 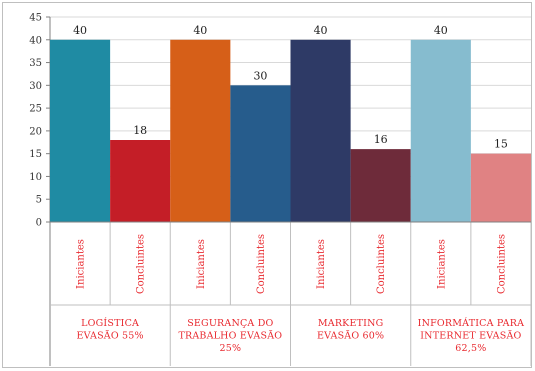 I want to click on y-tick-label: 0, so click(x=39, y=223).